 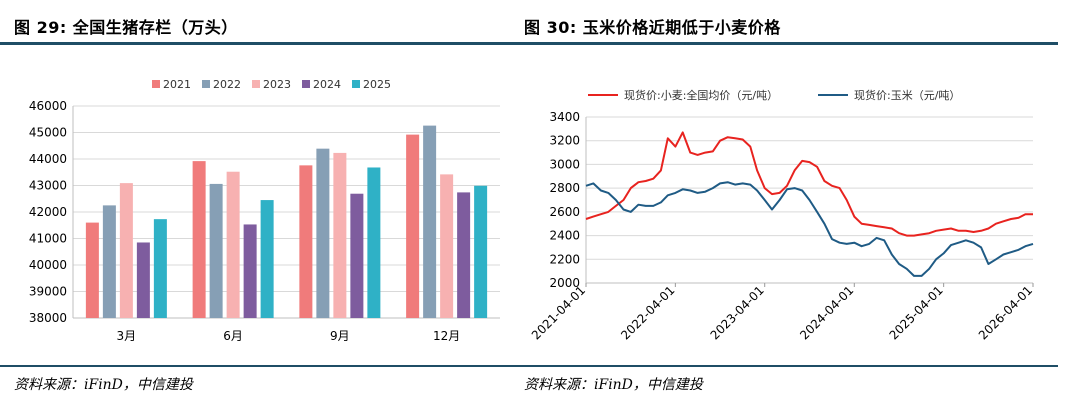 What do you see at coordinates (446, 336) in the screenshot?
I see `x-category-label: 12月` at bounding box center [446, 336].